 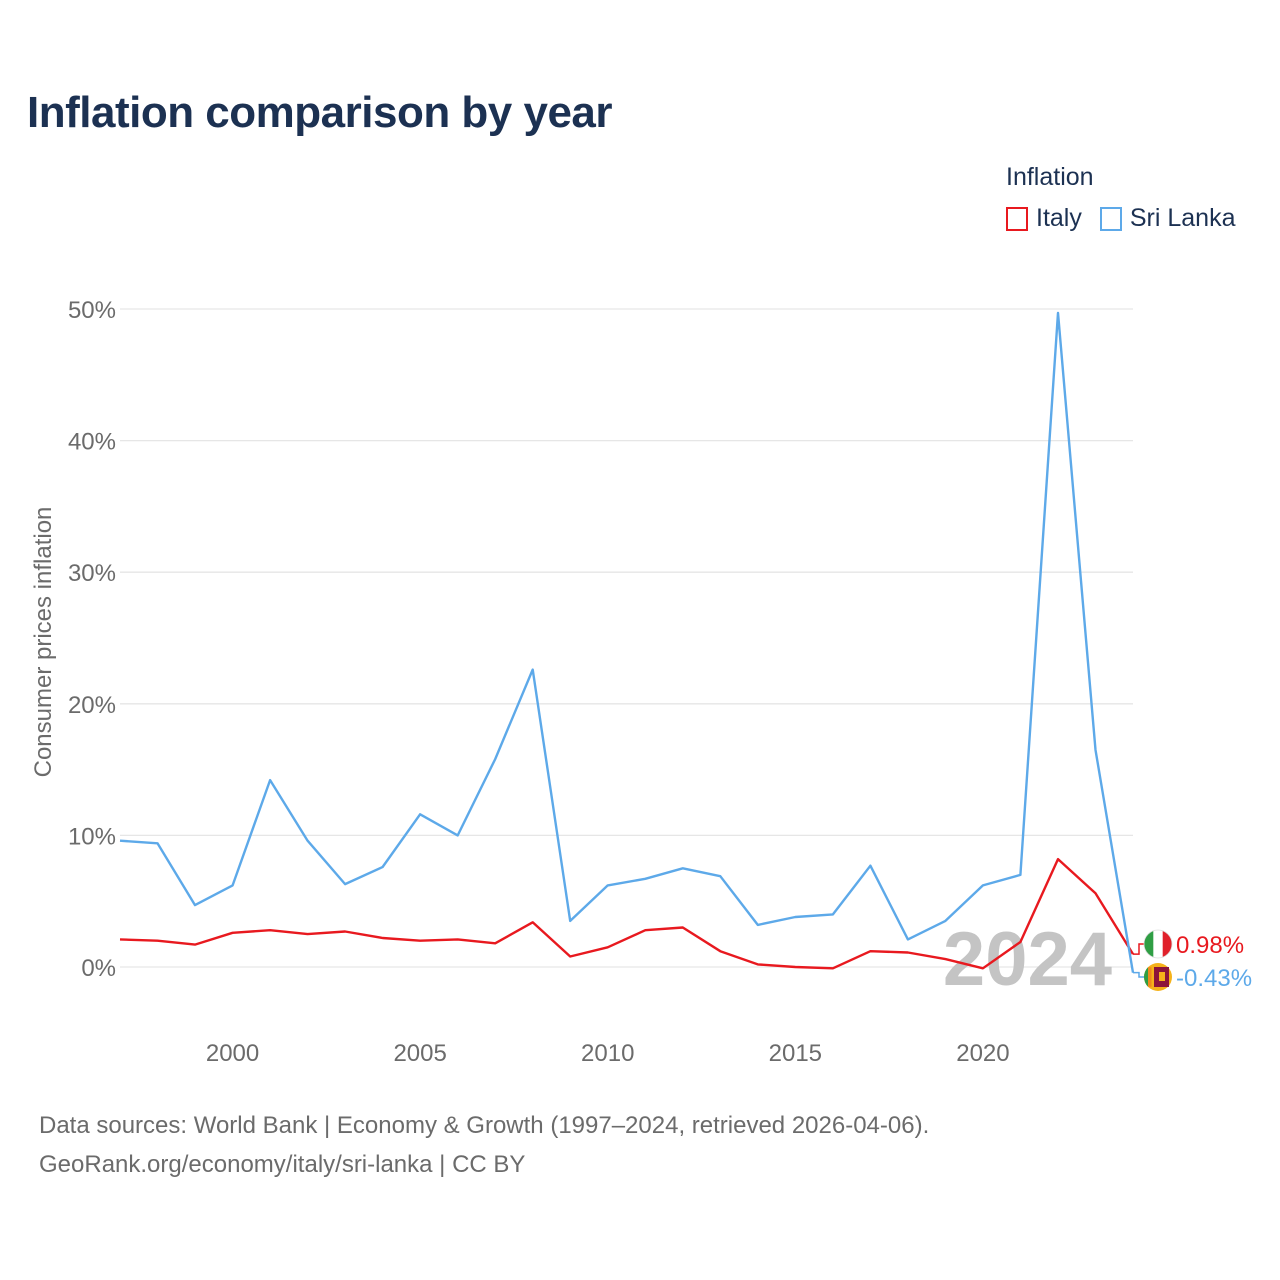 I want to click on series-line-italy, so click(x=627, y=913).